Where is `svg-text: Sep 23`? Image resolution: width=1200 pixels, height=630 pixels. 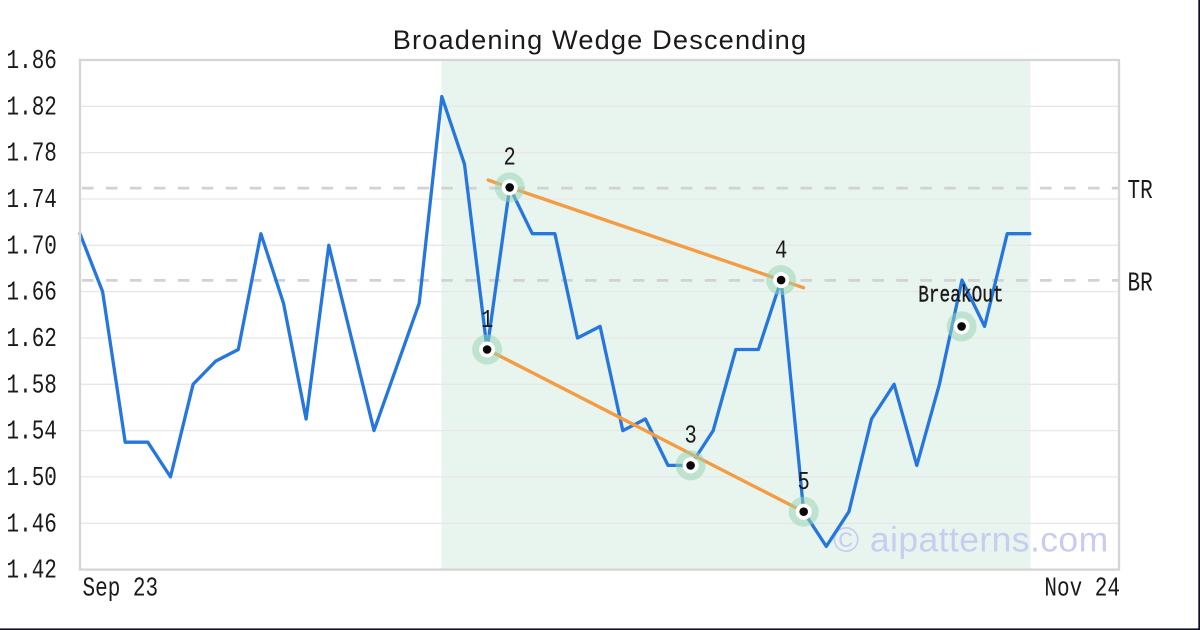 svg-text: Sep 23 is located at coordinates (121, 589).